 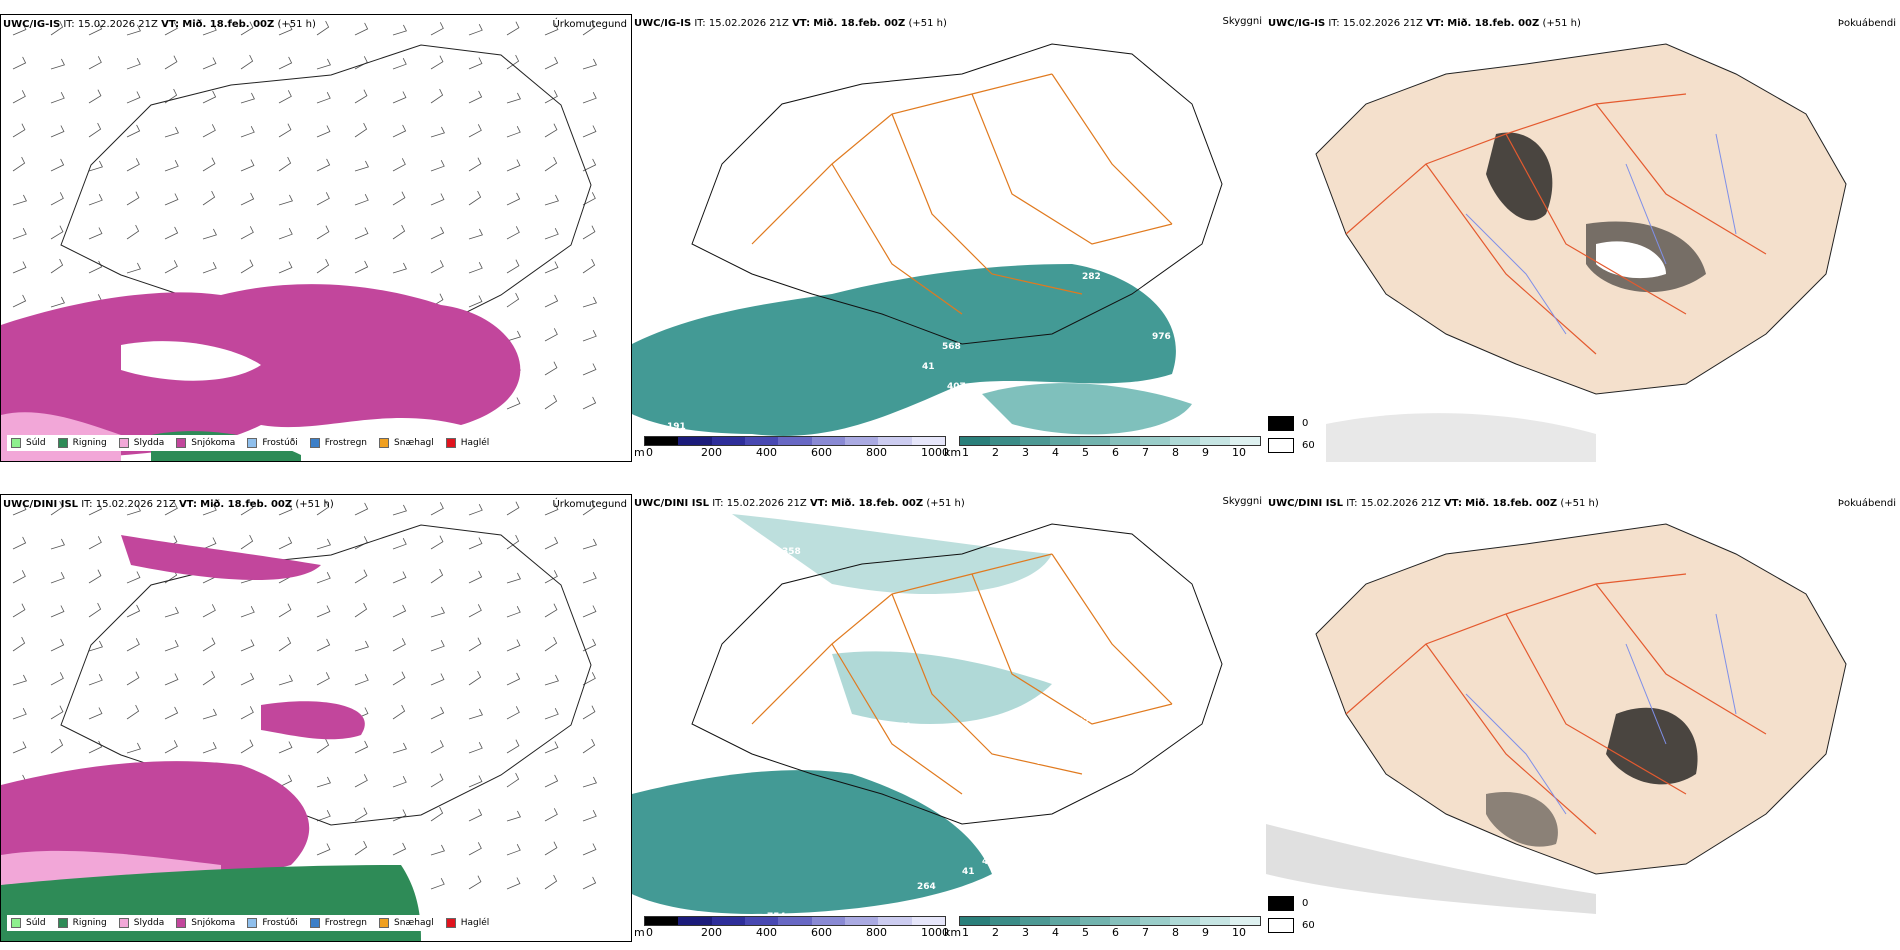 What do you see at coordinates (1308, 445) in the screenshot?
I see `fog-legend-label: 60` at bounding box center [1308, 445].